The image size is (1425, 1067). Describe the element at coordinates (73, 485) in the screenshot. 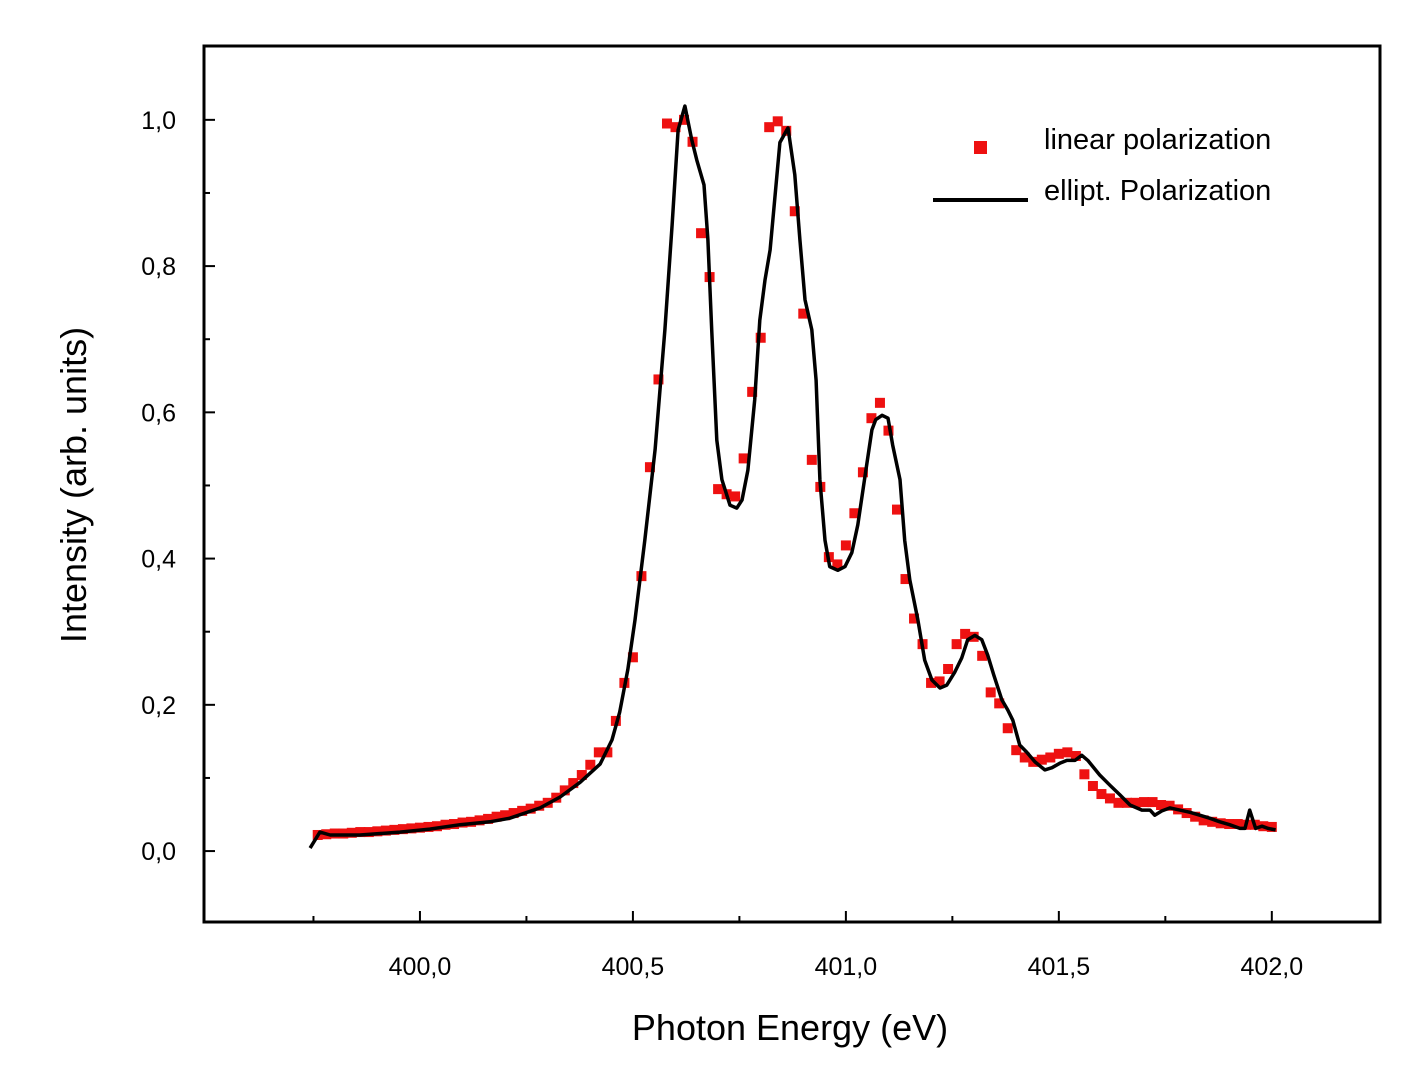

I see `y-axis-title: Intensity (arb. units)` at that location.